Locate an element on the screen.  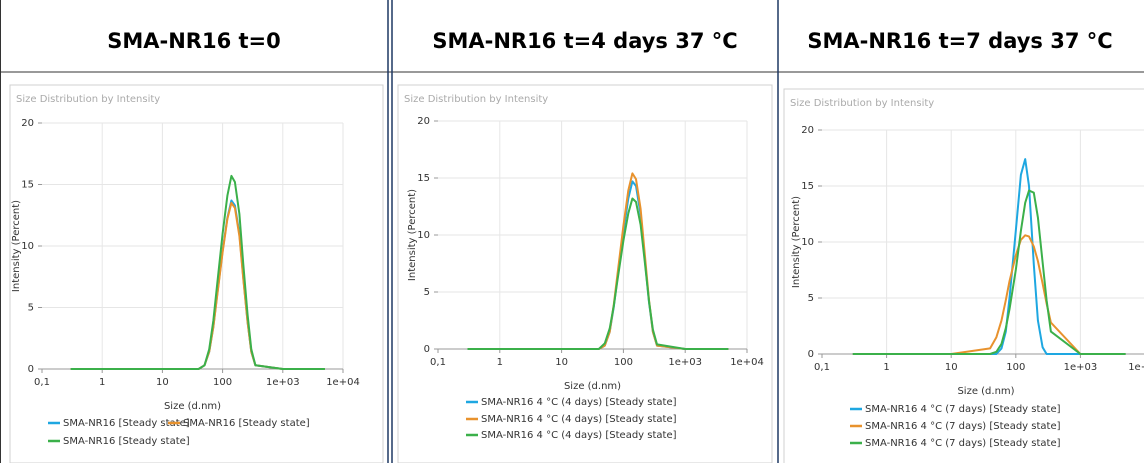
panel-heading: SMA-NR16 t=4 days 37 °C is located at coordinates (584, 41).